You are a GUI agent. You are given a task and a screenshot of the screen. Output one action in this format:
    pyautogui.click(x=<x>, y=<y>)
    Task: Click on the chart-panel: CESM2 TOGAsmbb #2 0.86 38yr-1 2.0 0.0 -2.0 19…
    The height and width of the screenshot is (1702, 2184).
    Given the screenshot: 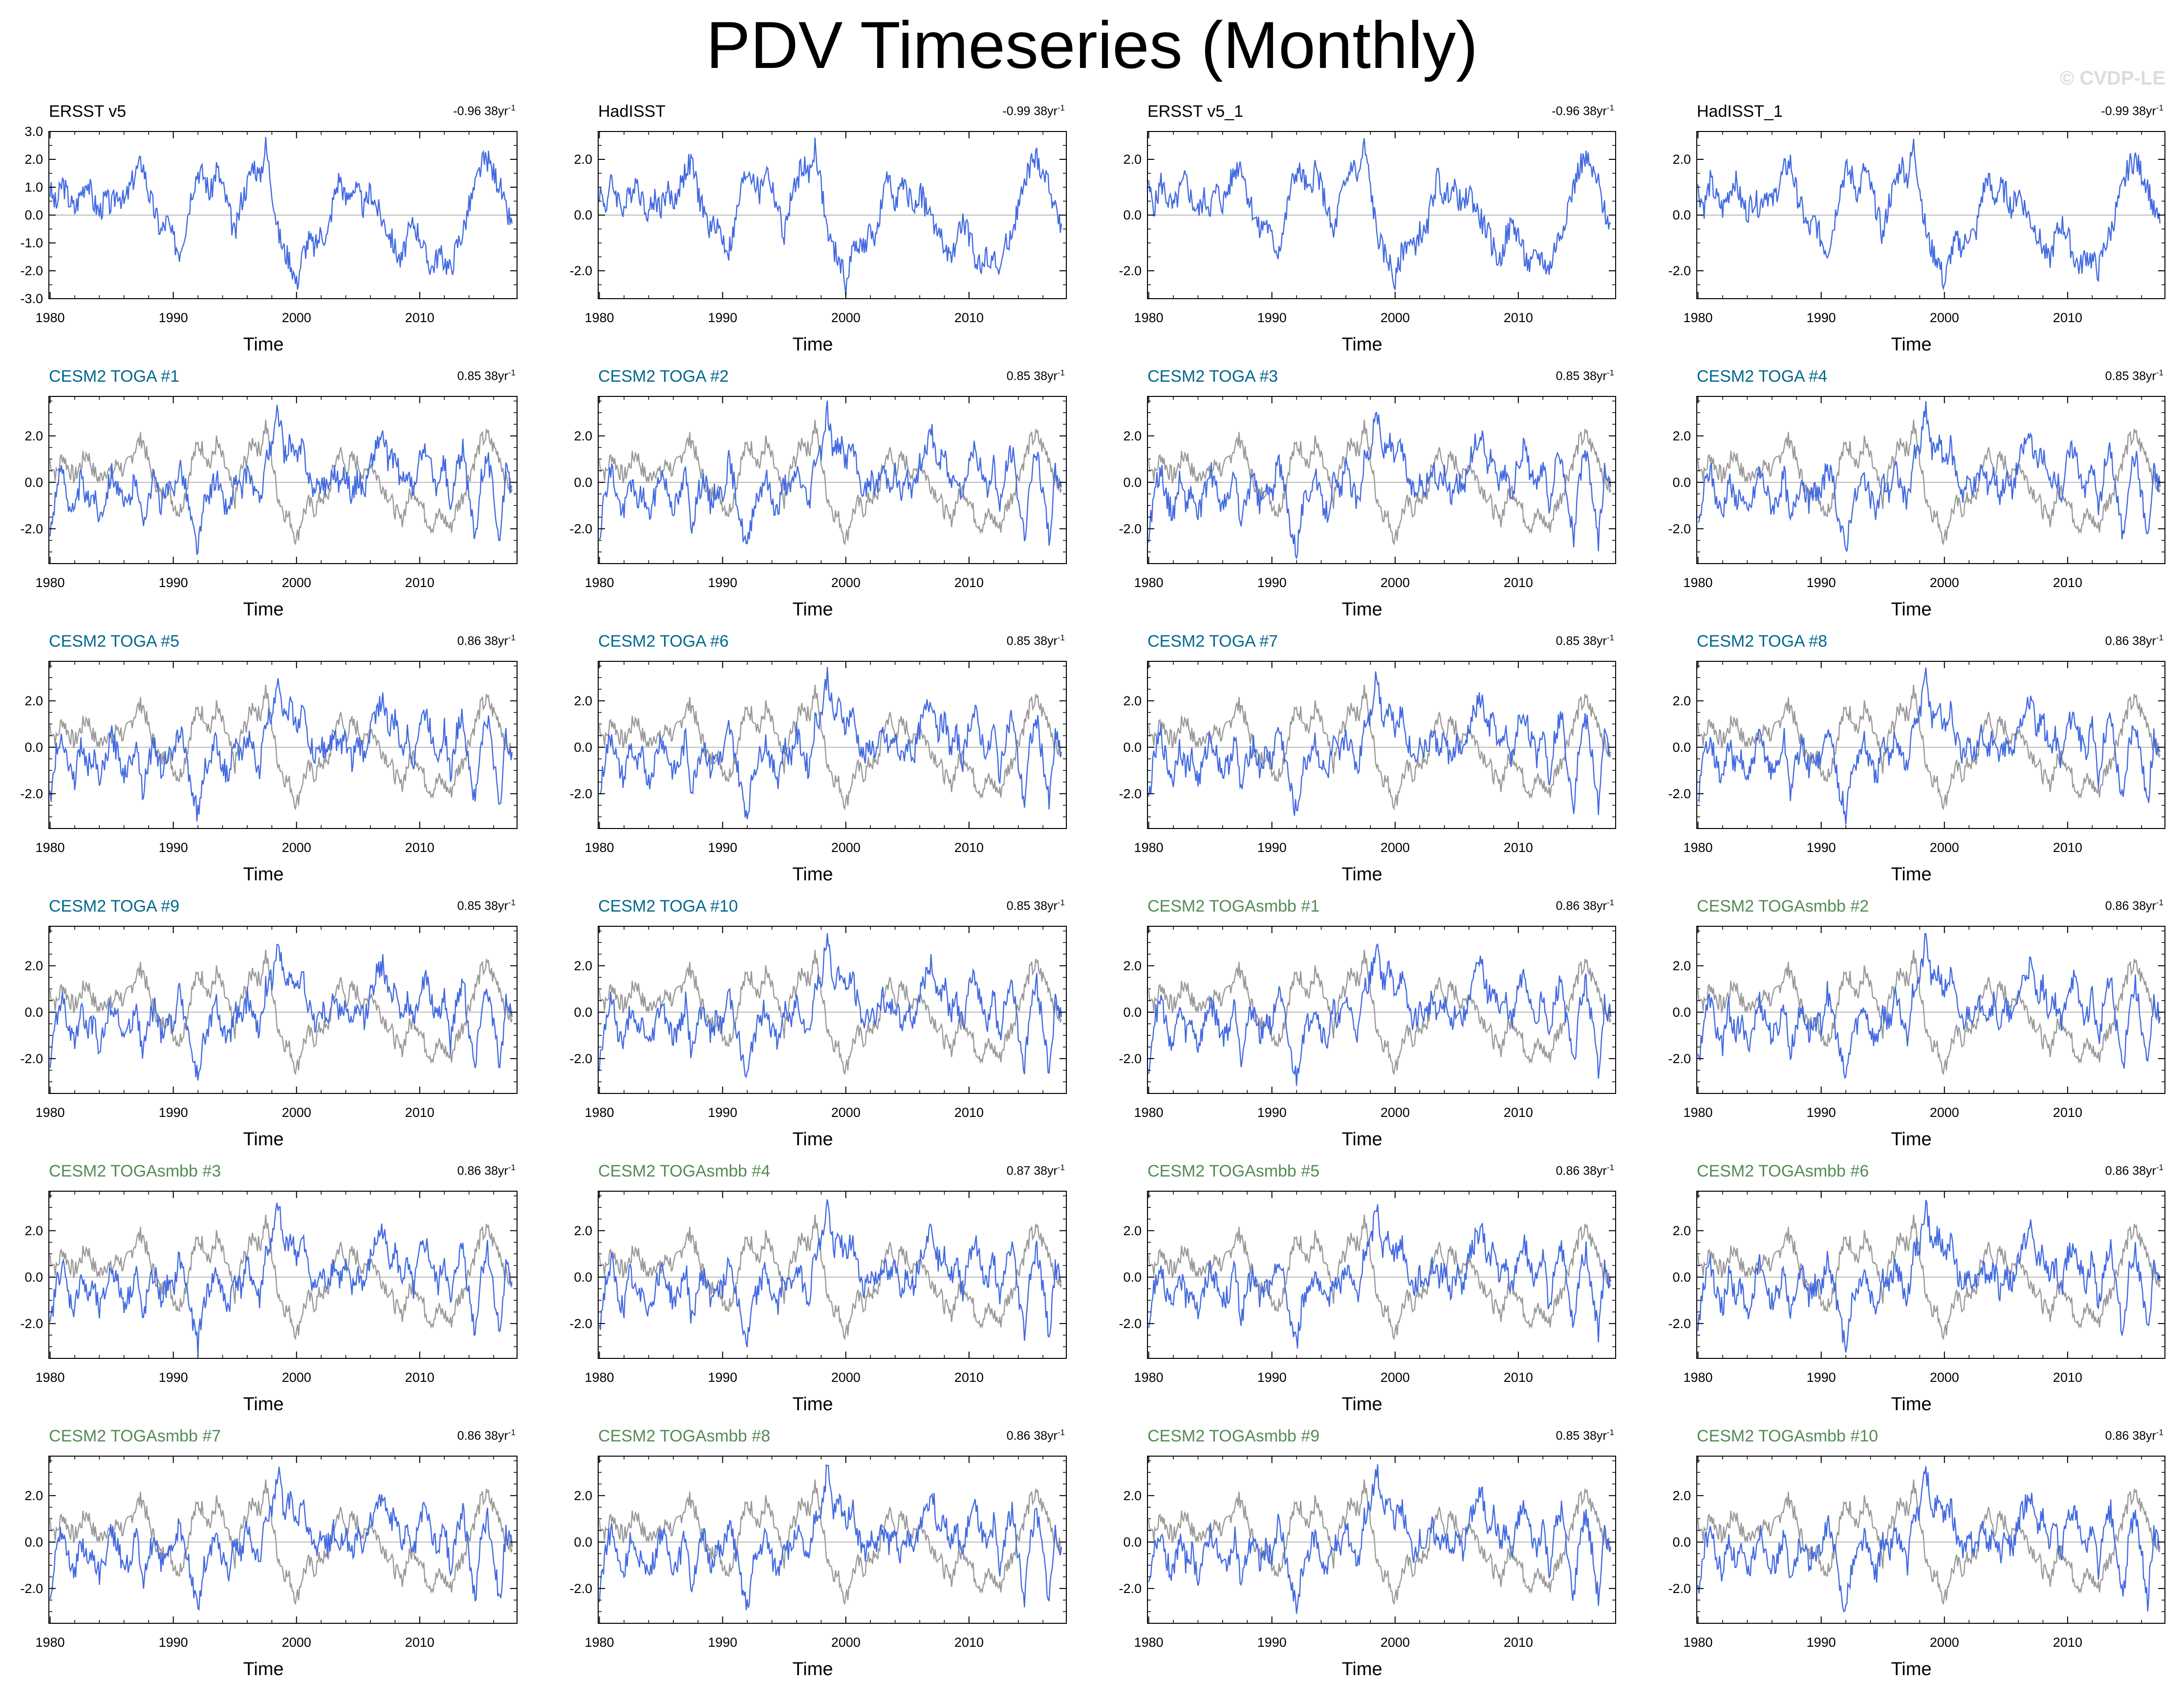 What is the action you would take?
    pyautogui.click(x=1916, y=1027)
    